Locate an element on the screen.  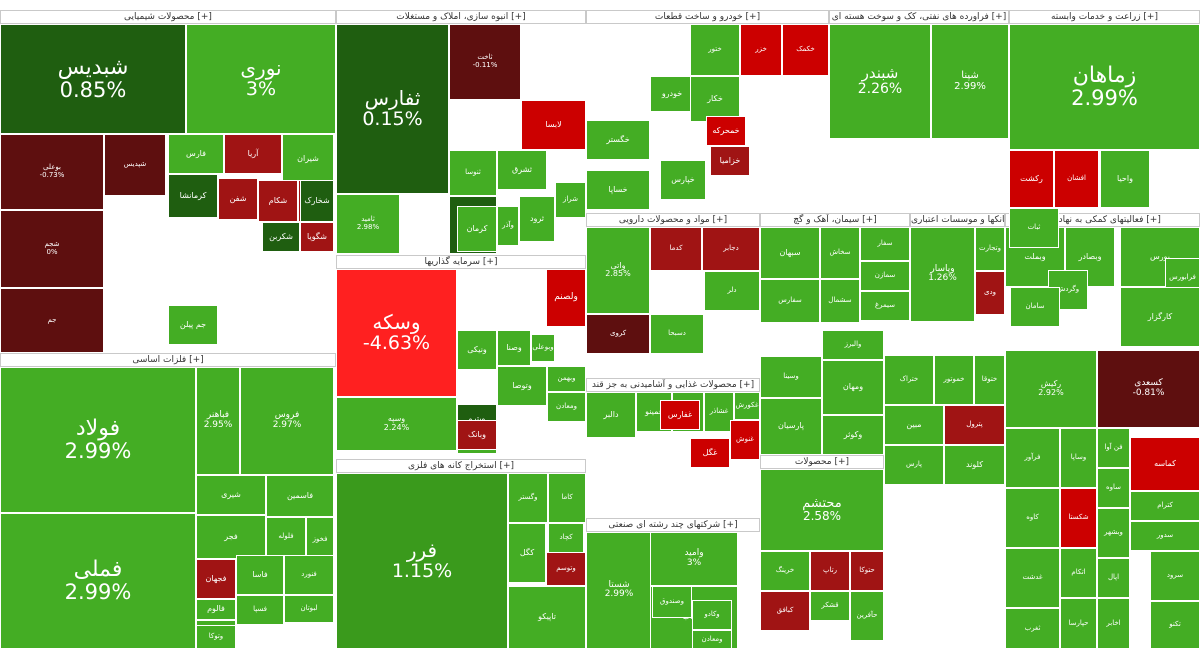
stock-tile: کروی is located at coordinates (618, 334).